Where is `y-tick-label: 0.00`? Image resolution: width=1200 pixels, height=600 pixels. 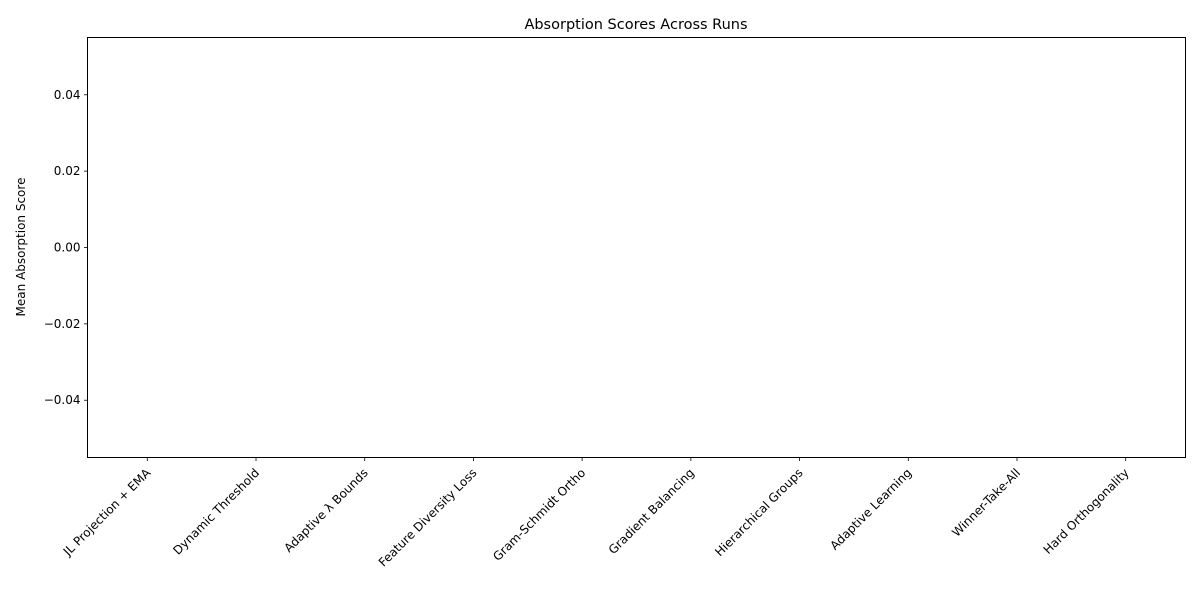
y-tick-label: 0.00 is located at coordinates (67, 248).